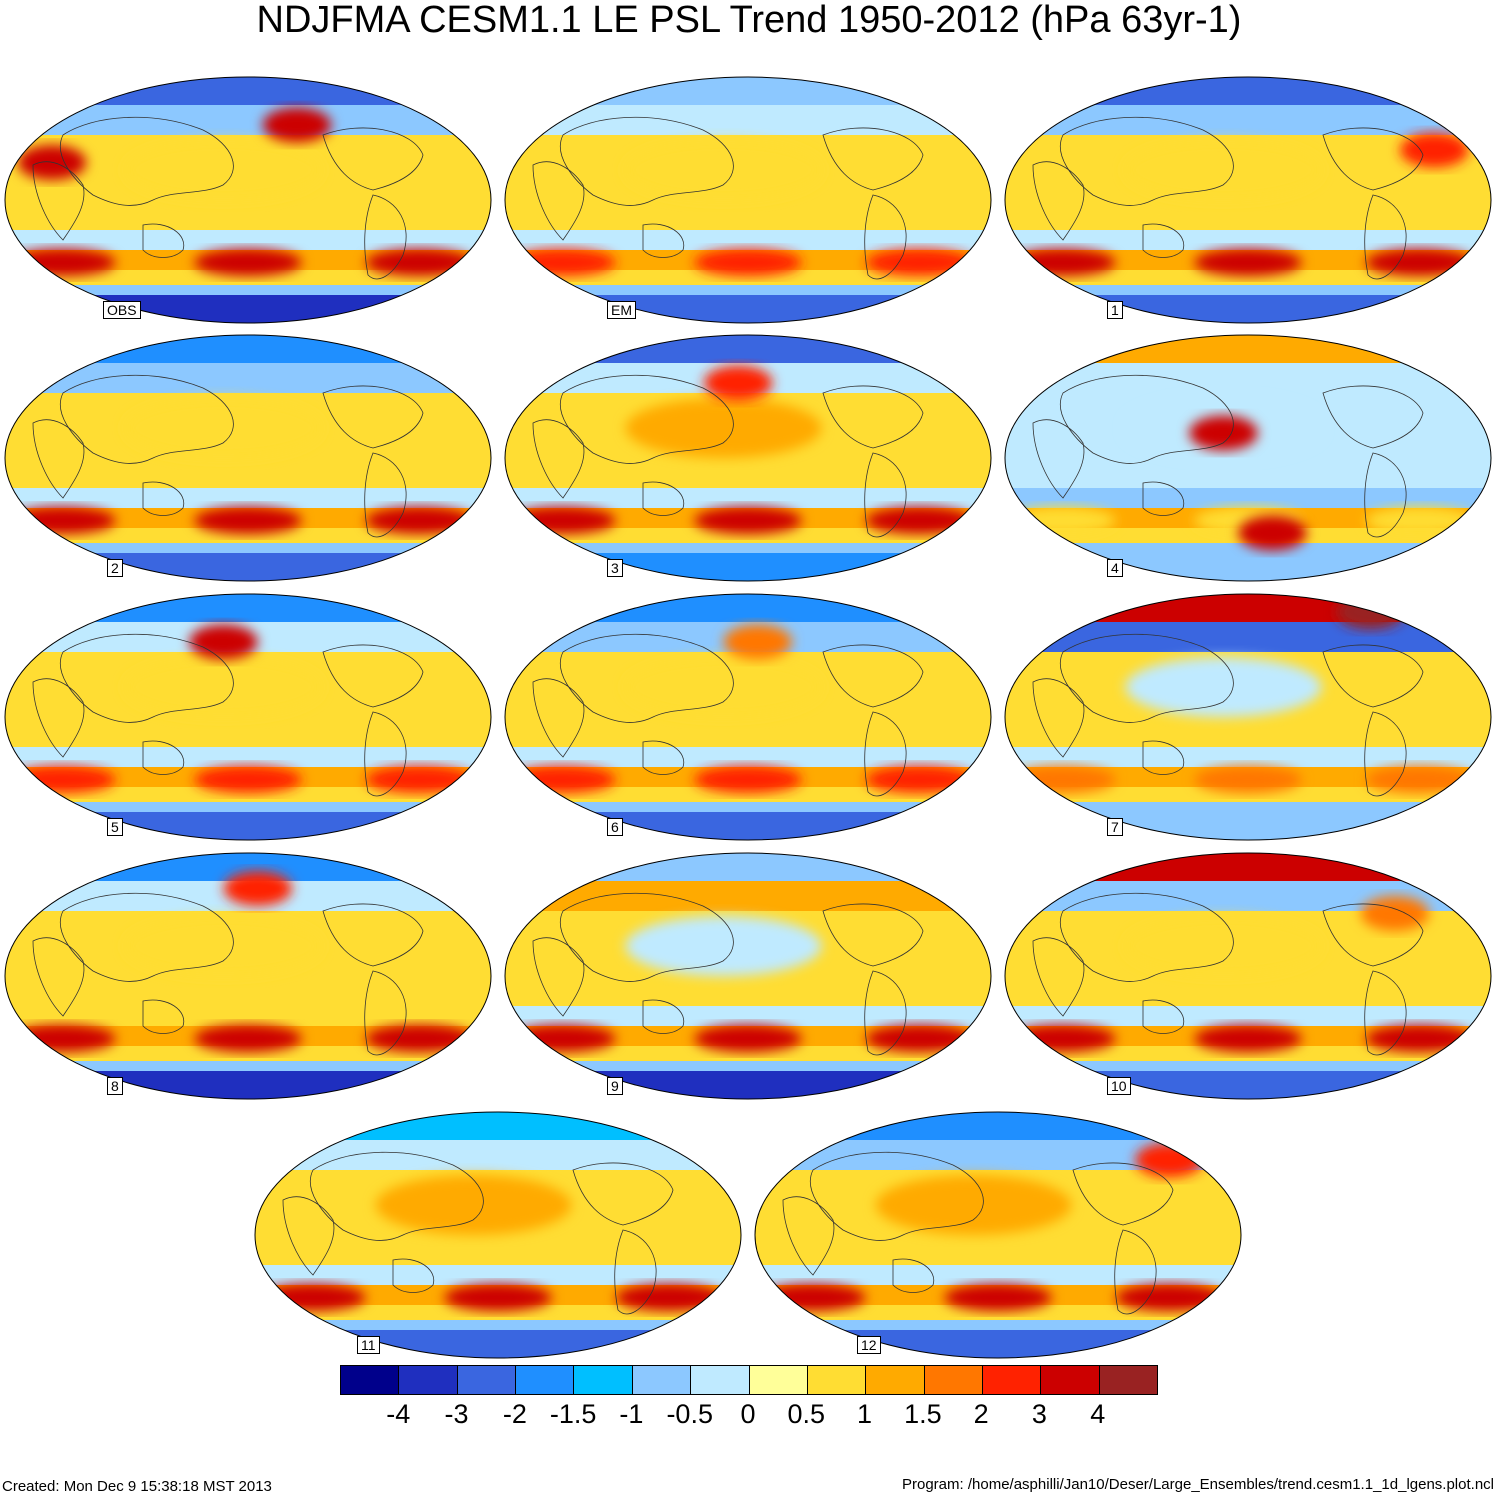 The height and width of the screenshot is (1496, 1498). Describe the element at coordinates (1039, 1414) in the screenshot. I see `colorbar-tick: 3` at that location.